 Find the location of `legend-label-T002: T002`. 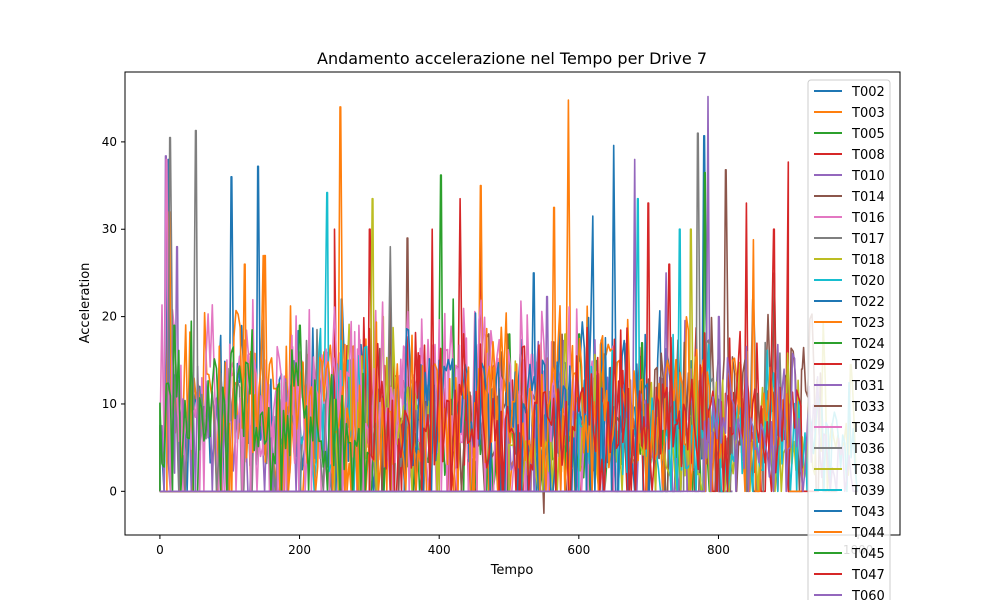

legend-label-T002: T002 is located at coordinates (868, 92).